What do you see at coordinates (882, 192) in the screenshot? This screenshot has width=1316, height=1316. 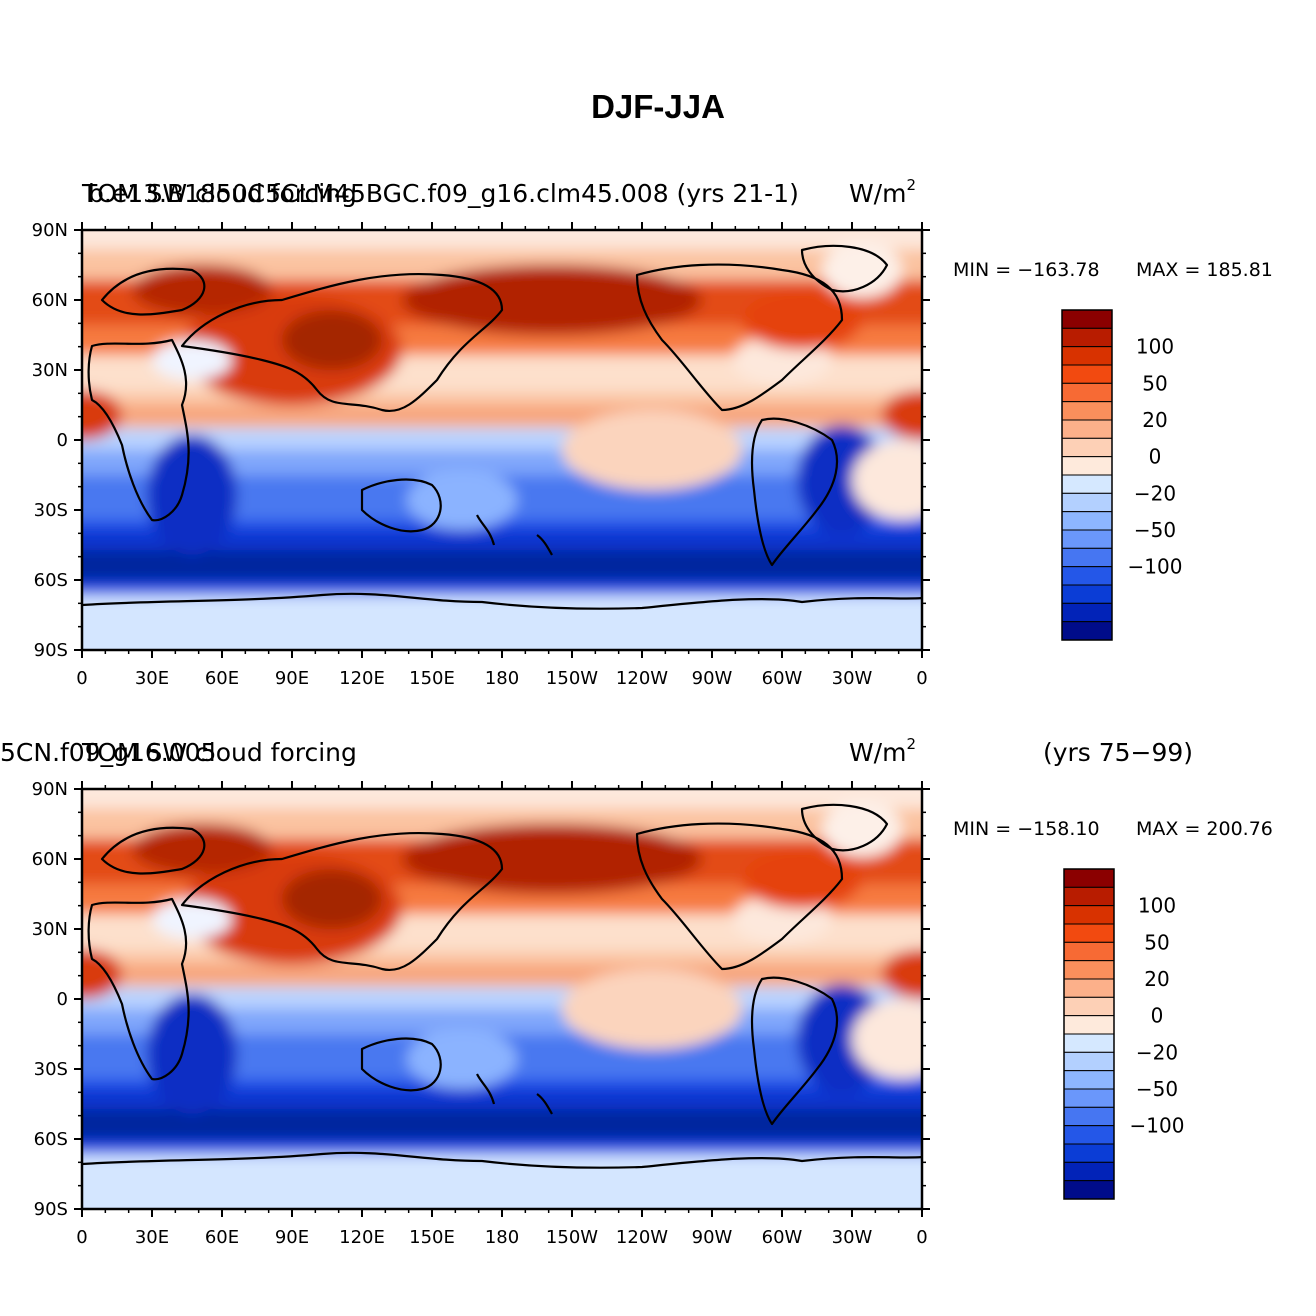 I see `panel-1-units: W/m2` at bounding box center [882, 192].